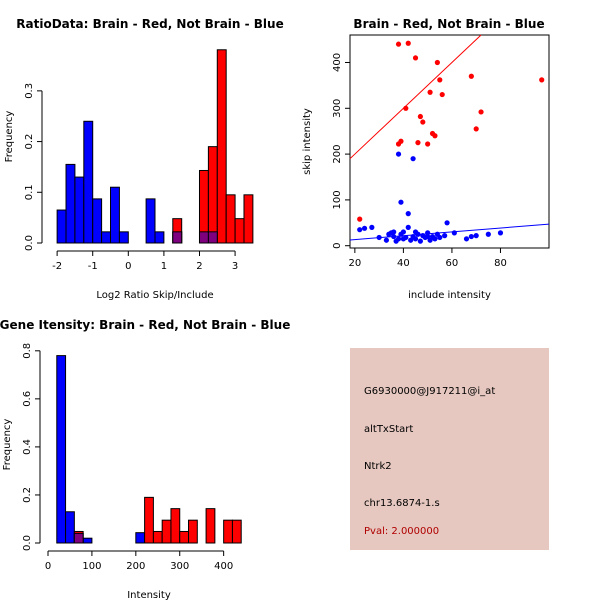  What do you see at coordinates (29, 91) in the screenshot?
I see `ratio-hist-y-tick-label: 0.3` at bounding box center [29, 91].